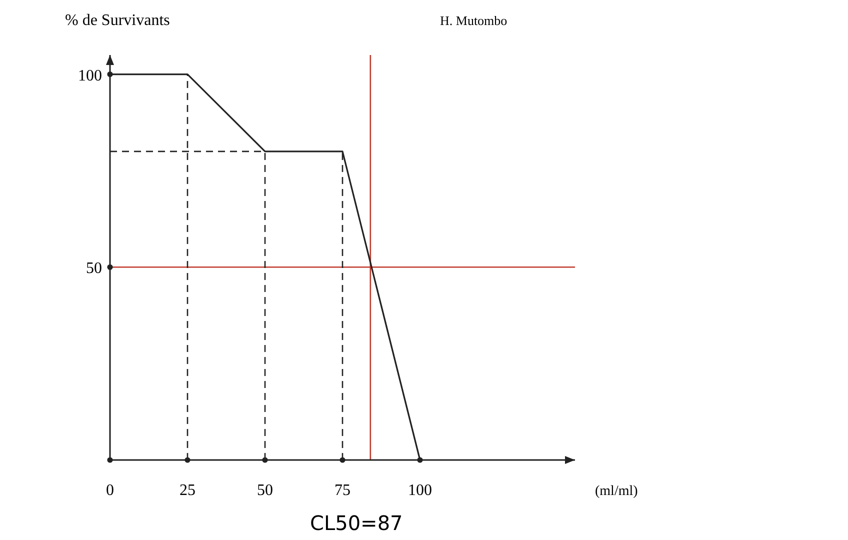 The width and height of the screenshot is (848, 540). I want to click on x-tick-label: 100, so click(420, 490).